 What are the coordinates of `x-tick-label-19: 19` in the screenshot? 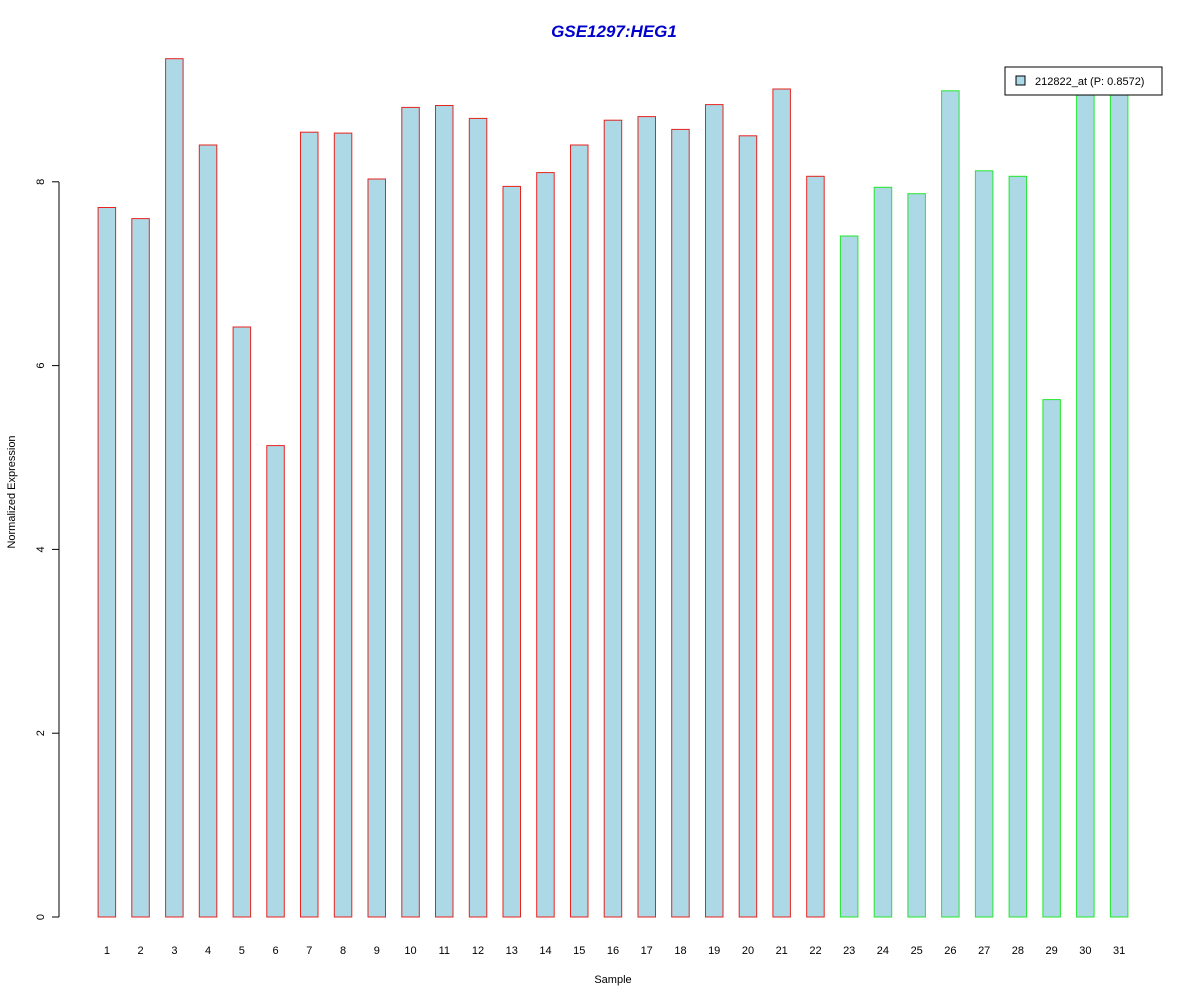 It's located at (714, 951).